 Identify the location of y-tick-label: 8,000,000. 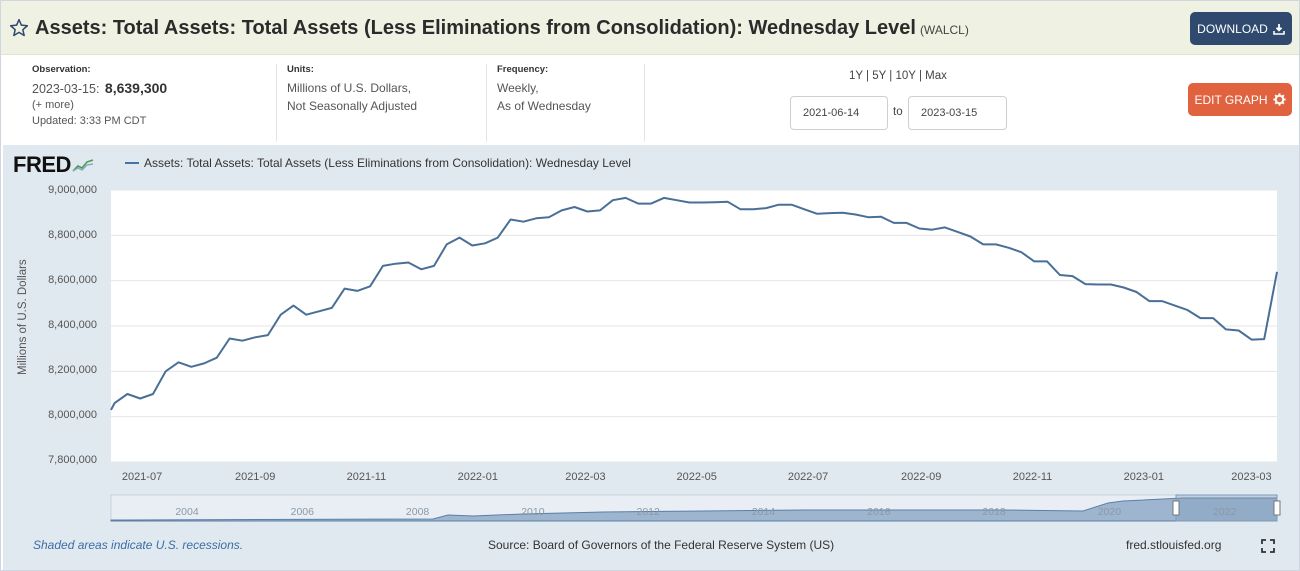
(72, 415).